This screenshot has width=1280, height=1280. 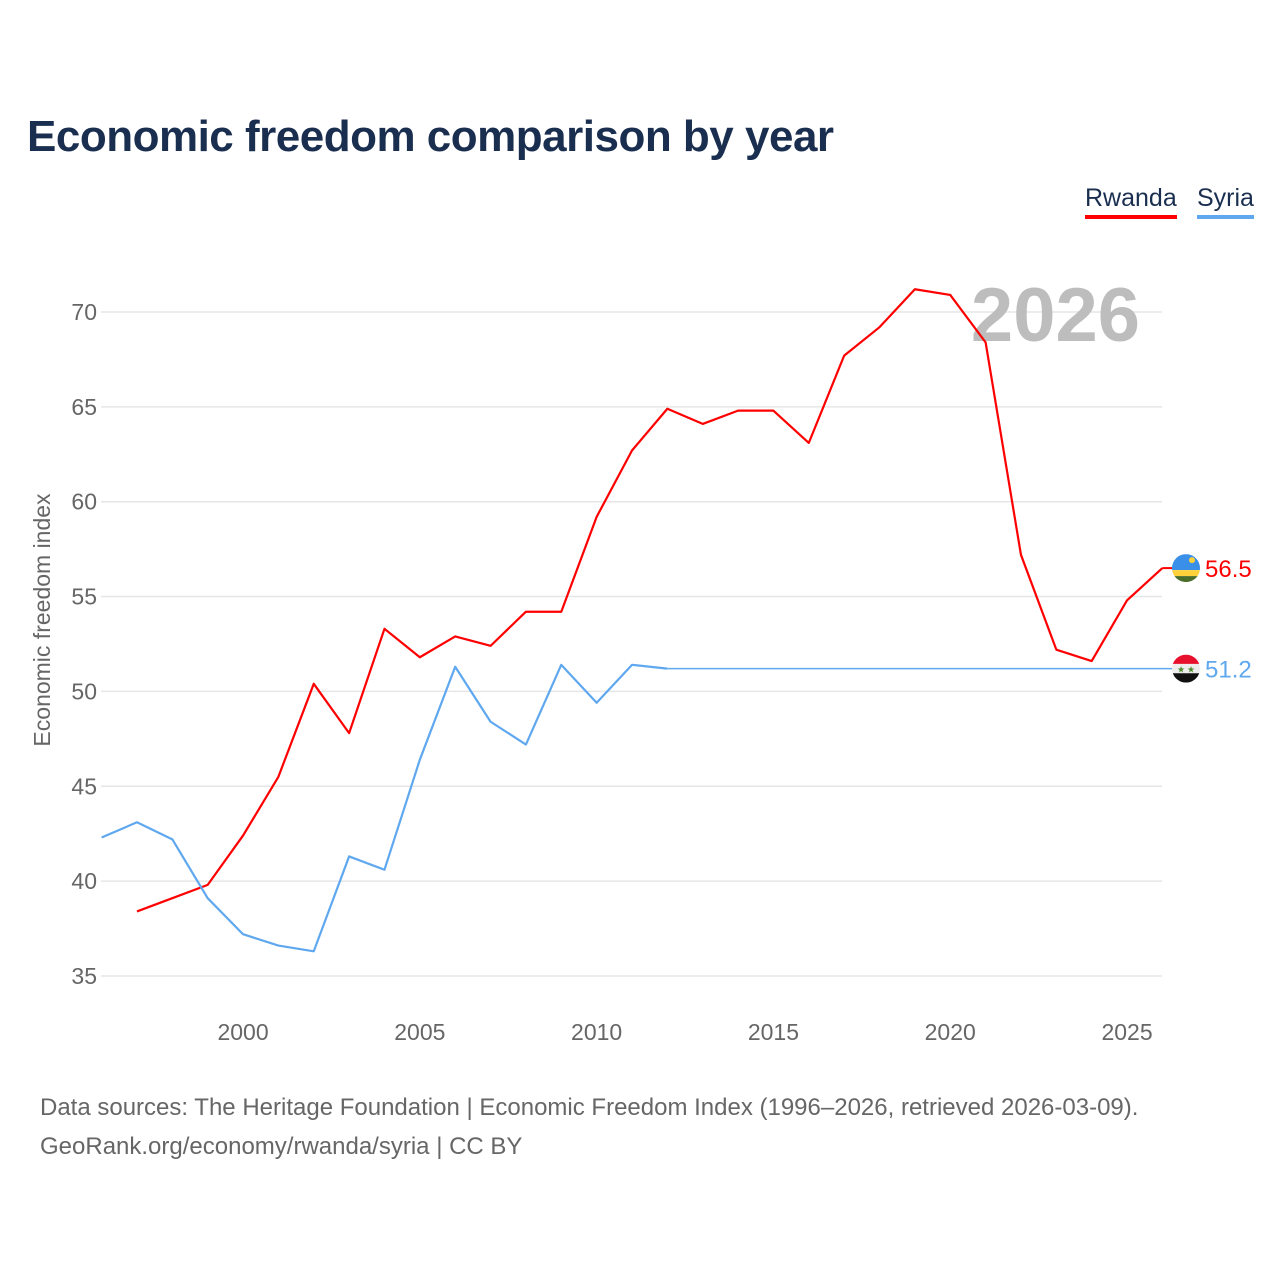 I want to click on y-tick-label: 50, so click(x=84, y=691).